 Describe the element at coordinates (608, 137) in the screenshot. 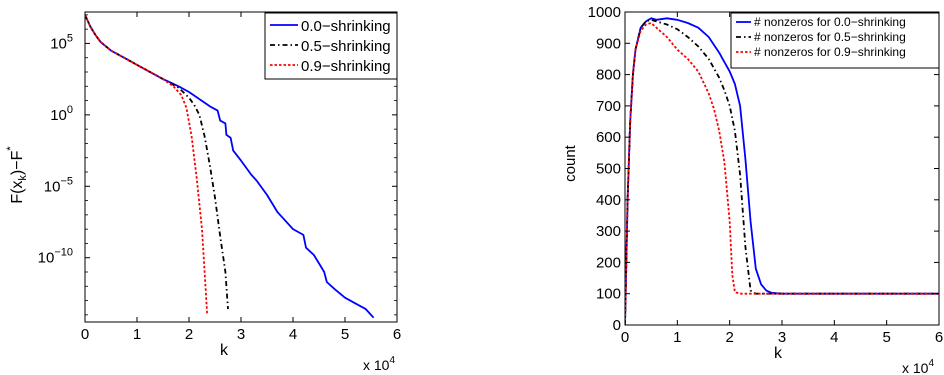

I see `y-tick-label: 600` at that location.